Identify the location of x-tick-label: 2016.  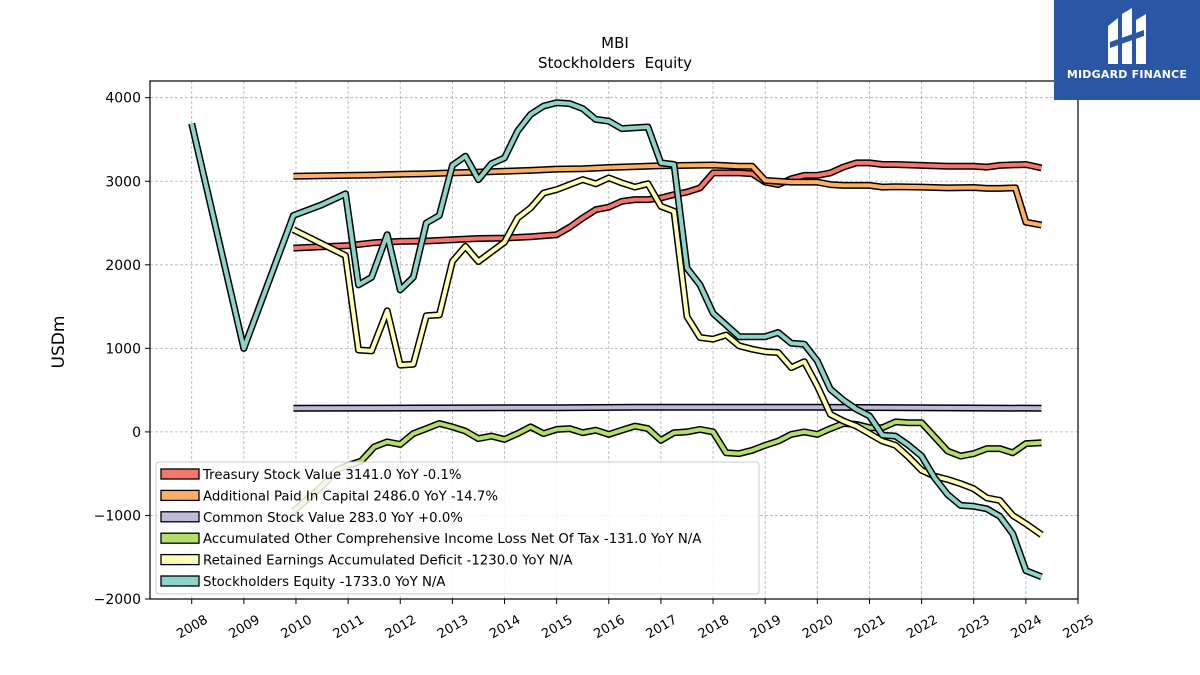
(609, 628).